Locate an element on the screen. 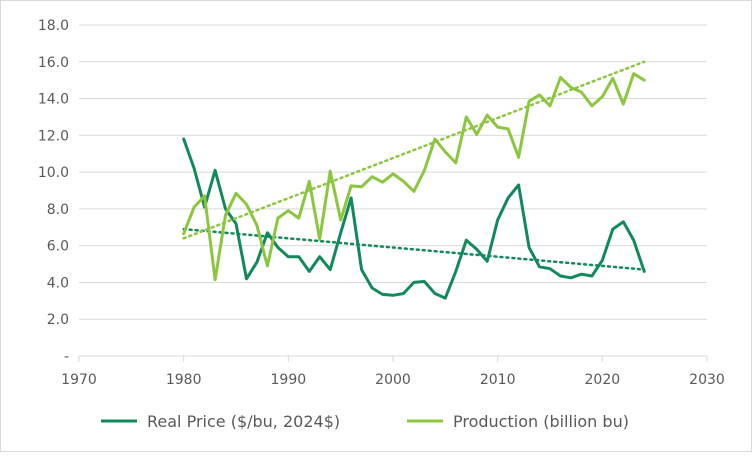 This screenshot has height=456, width=752. x-tick-label: 2000 is located at coordinates (393, 380).